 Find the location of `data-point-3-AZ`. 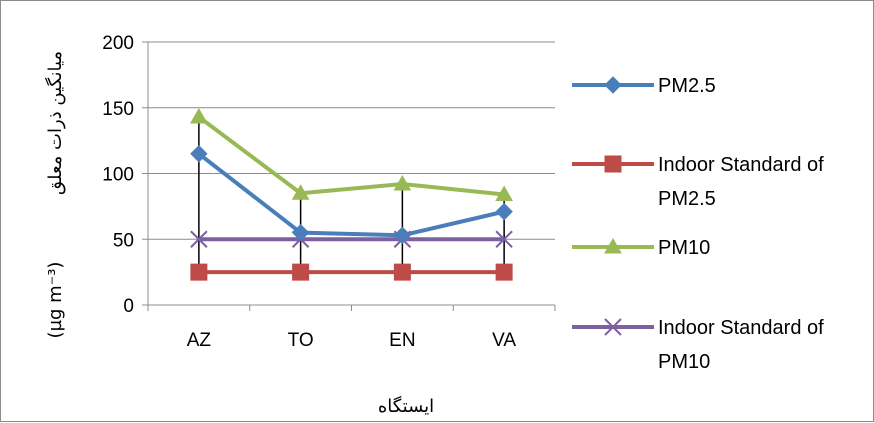

data-point-3-AZ is located at coordinates (199, 239).